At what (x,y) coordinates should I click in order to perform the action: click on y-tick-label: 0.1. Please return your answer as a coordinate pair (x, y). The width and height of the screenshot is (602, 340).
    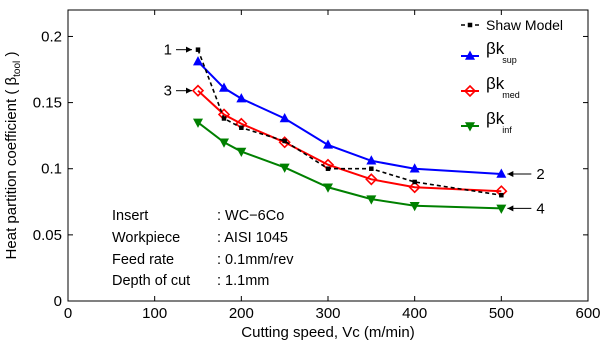
    Looking at the image, I should click on (51, 169).